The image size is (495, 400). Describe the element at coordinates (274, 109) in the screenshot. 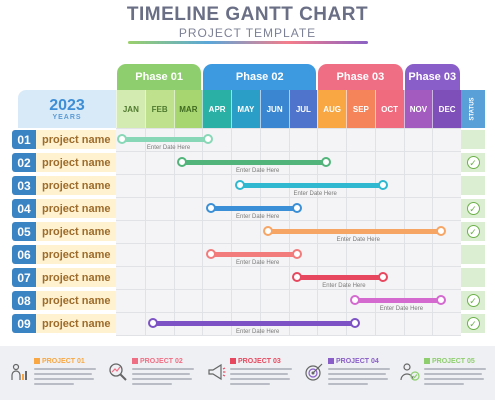

I see `month-jun: JUN` at that location.